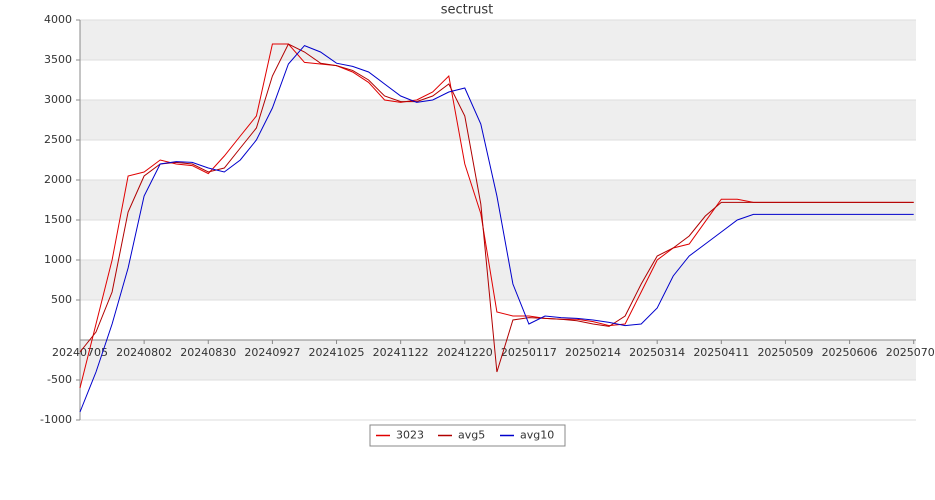 The height and width of the screenshot is (500, 935). I want to click on x-tick-label: 20241025, so click(337, 352).